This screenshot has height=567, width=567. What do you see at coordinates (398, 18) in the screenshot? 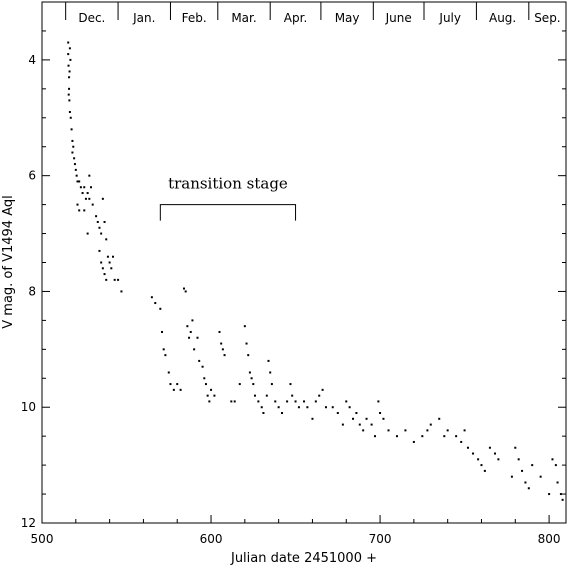
I see `month-label: June` at bounding box center [398, 18].